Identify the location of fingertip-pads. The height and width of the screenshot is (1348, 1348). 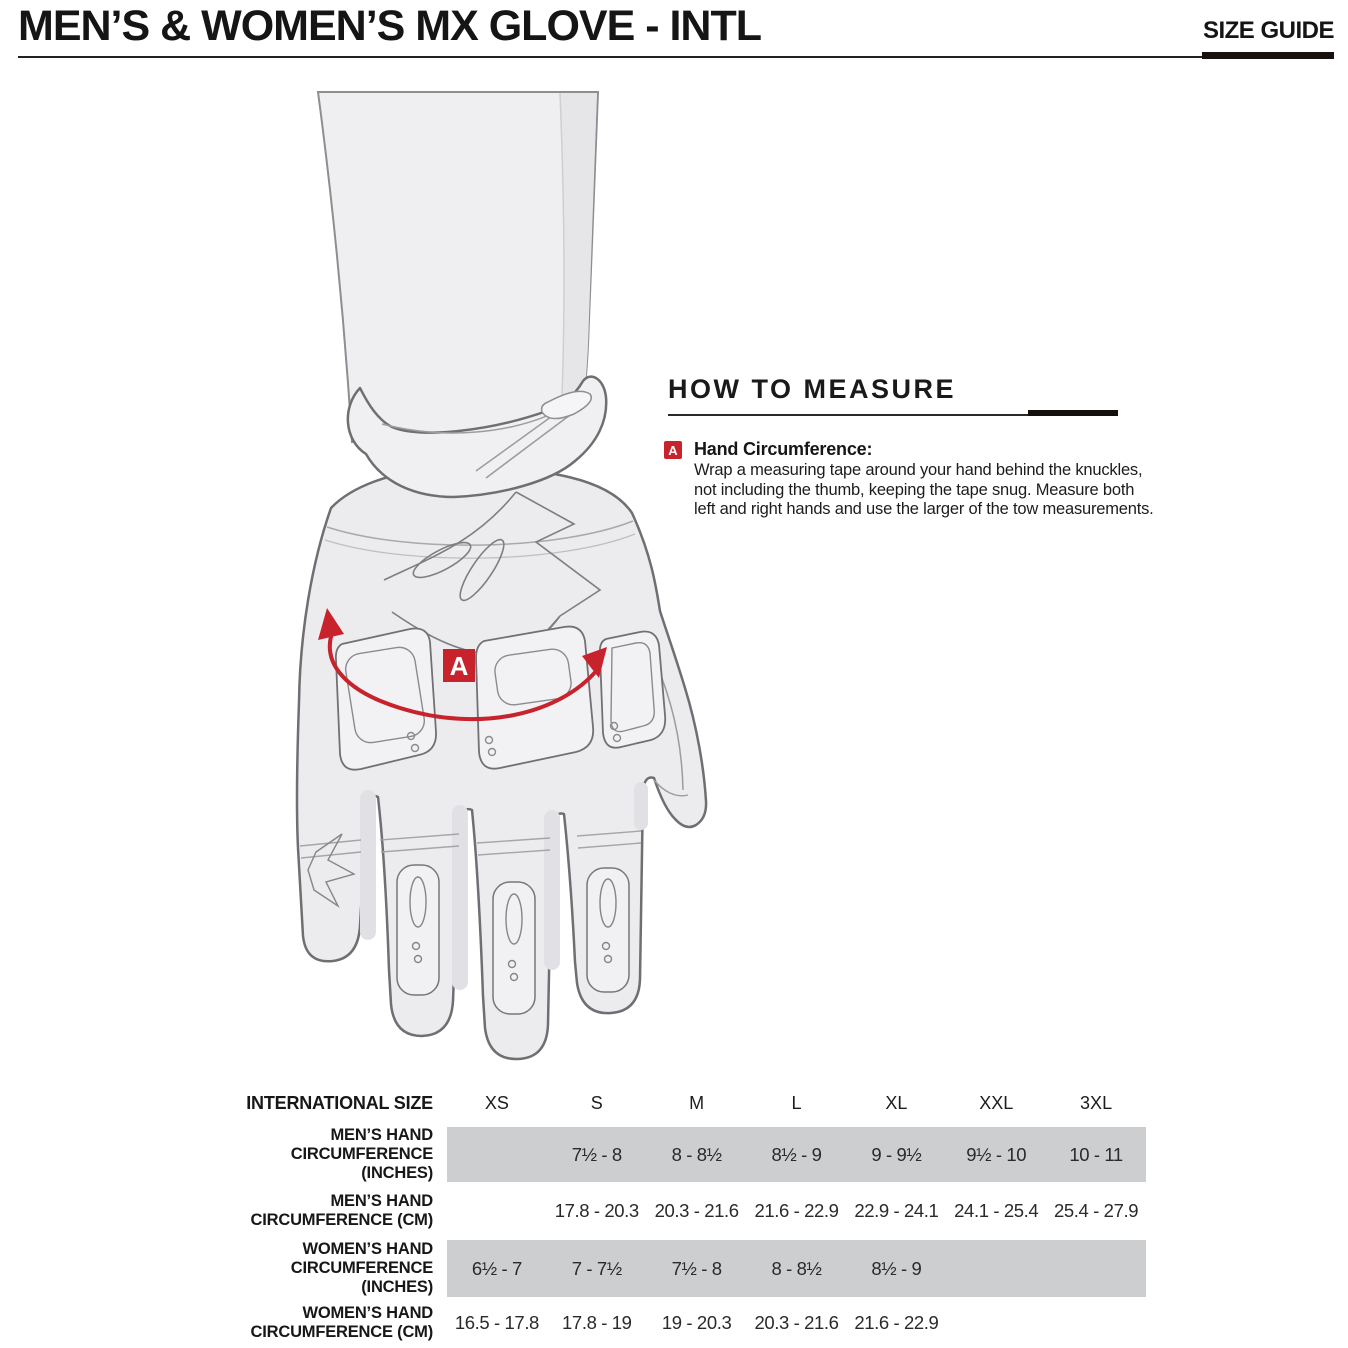
(468, 924).